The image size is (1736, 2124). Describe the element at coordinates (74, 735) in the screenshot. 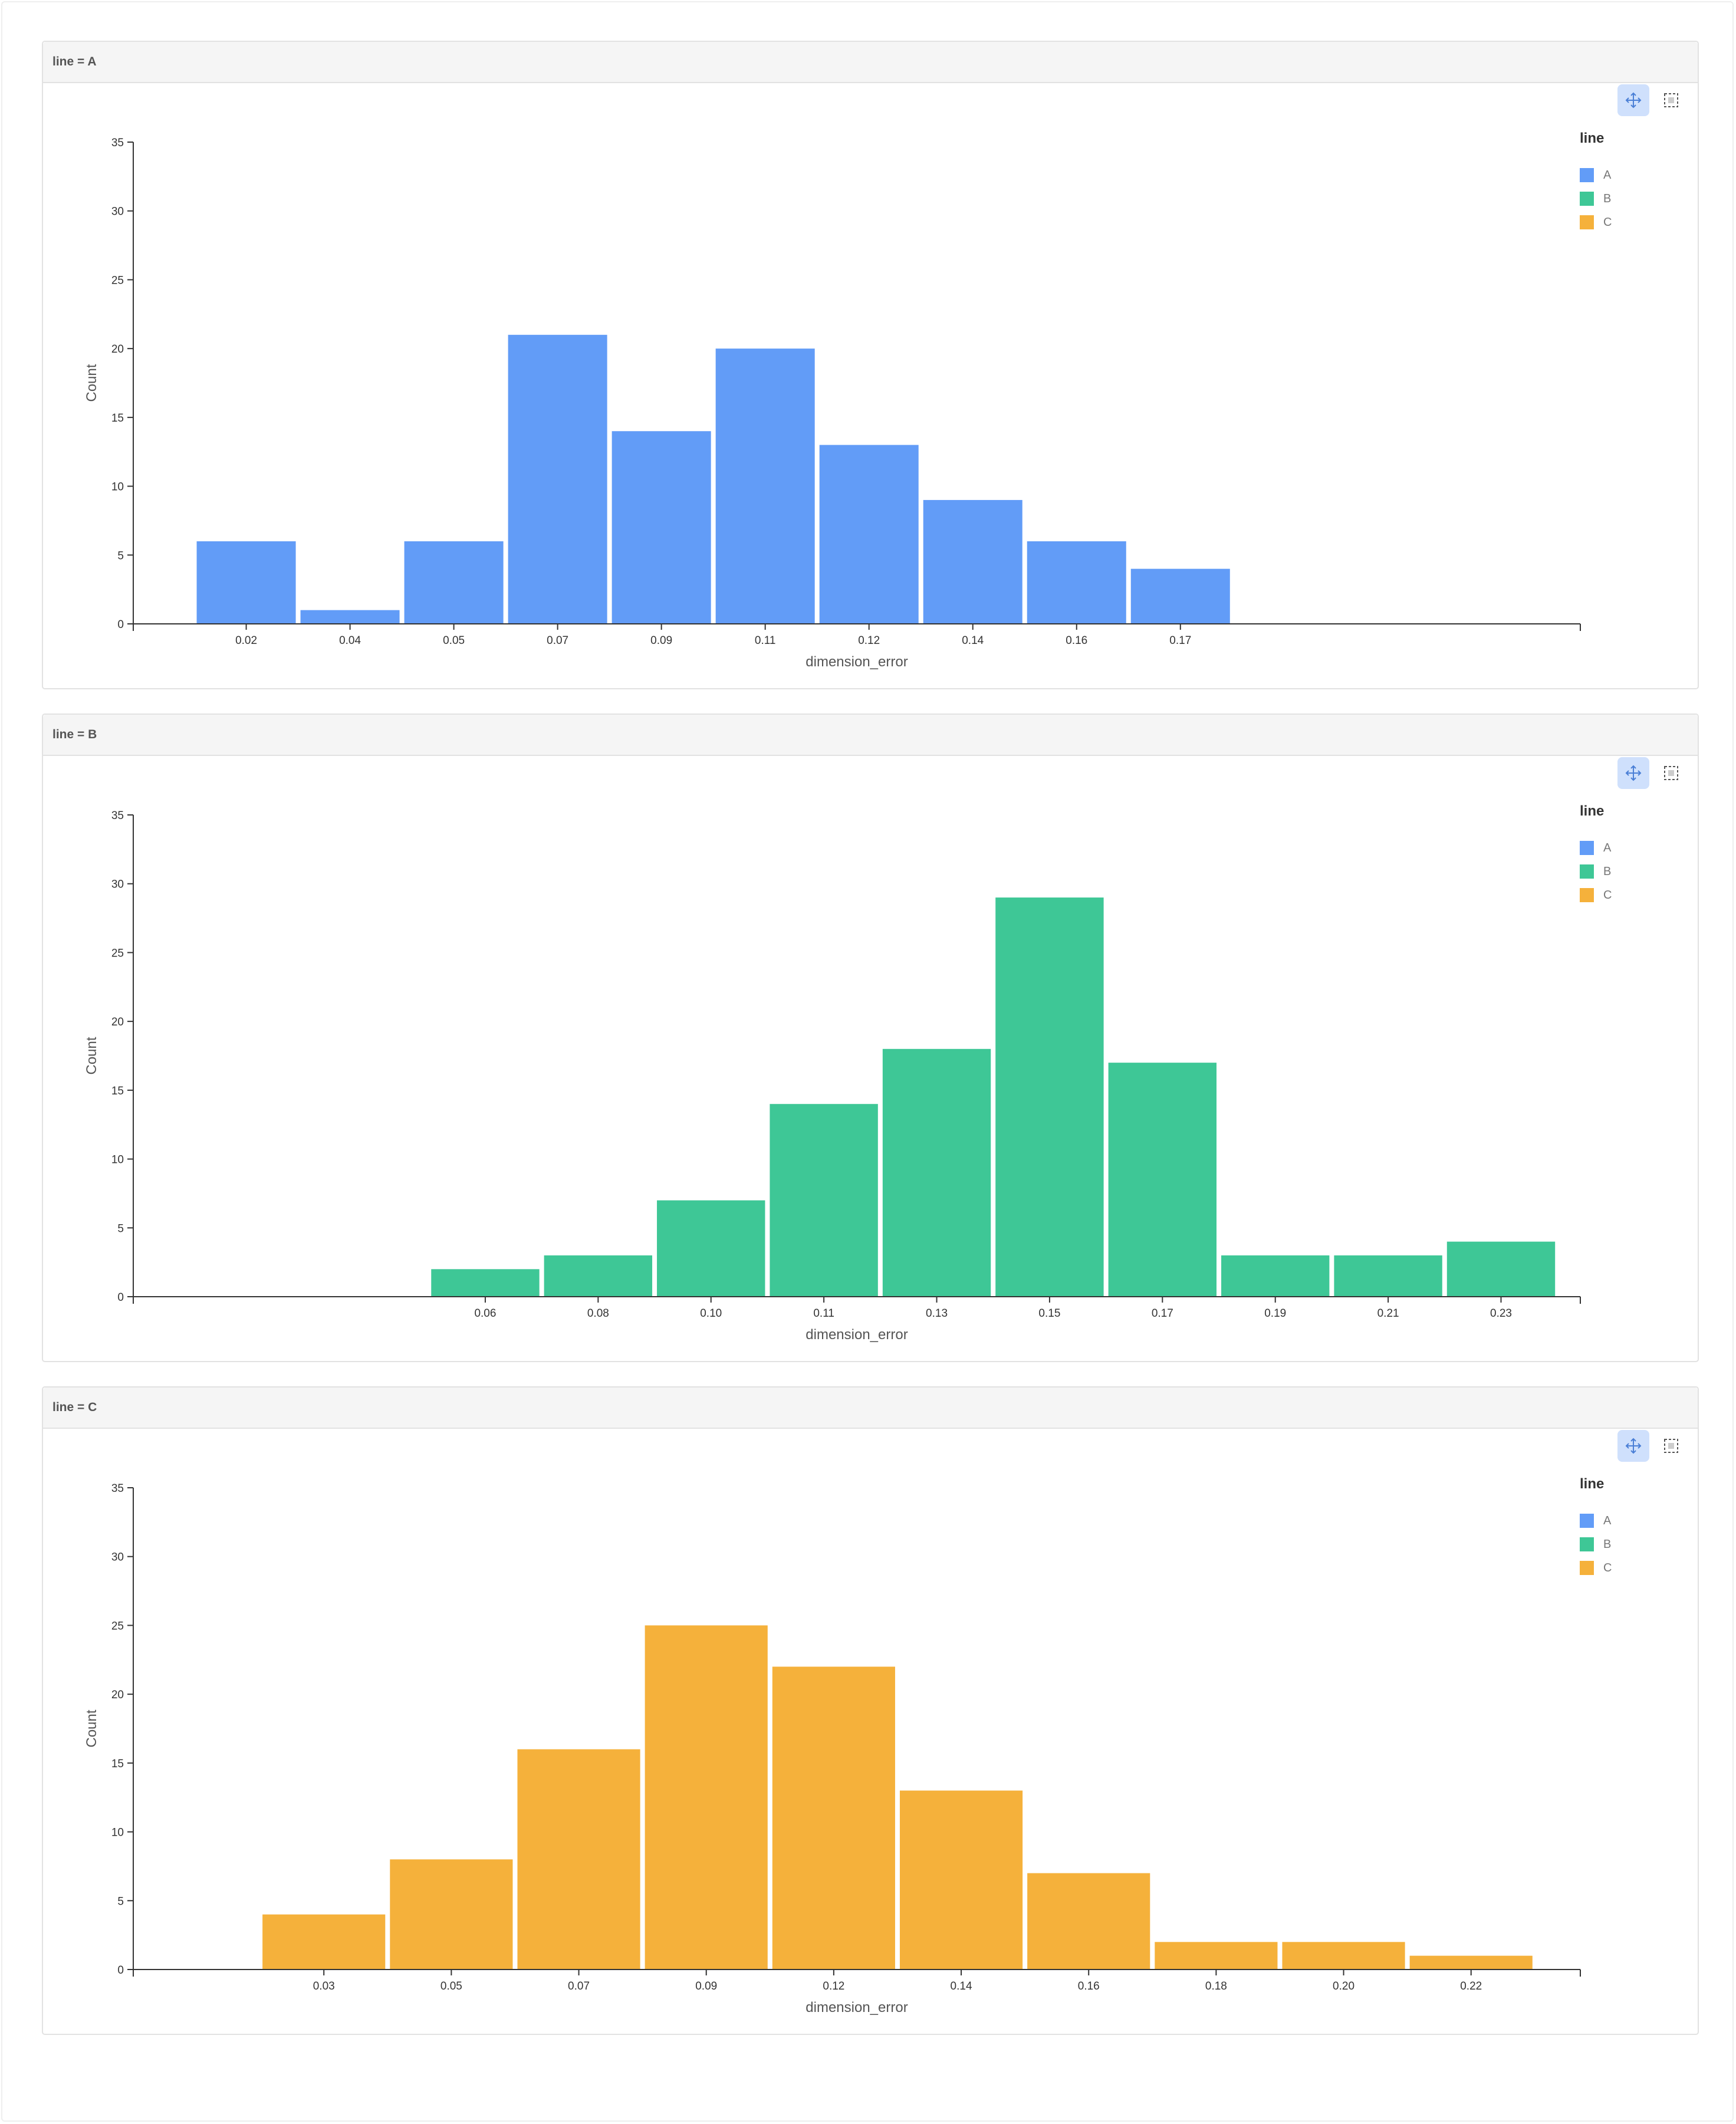

I see `facet-title: line = B` at that location.